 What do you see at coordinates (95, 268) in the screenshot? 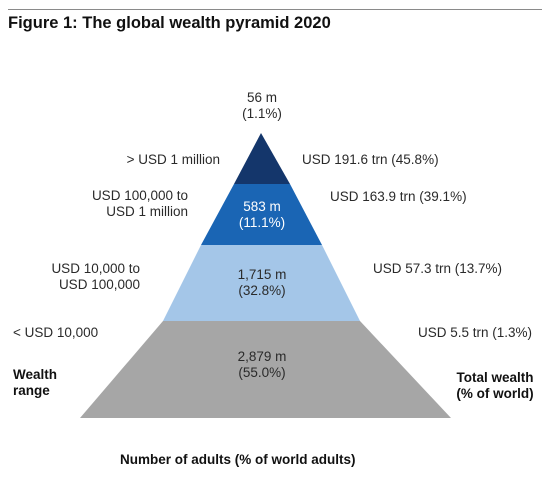
I see `wealth-range-line: USD 10,000 to` at bounding box center [95, 268].